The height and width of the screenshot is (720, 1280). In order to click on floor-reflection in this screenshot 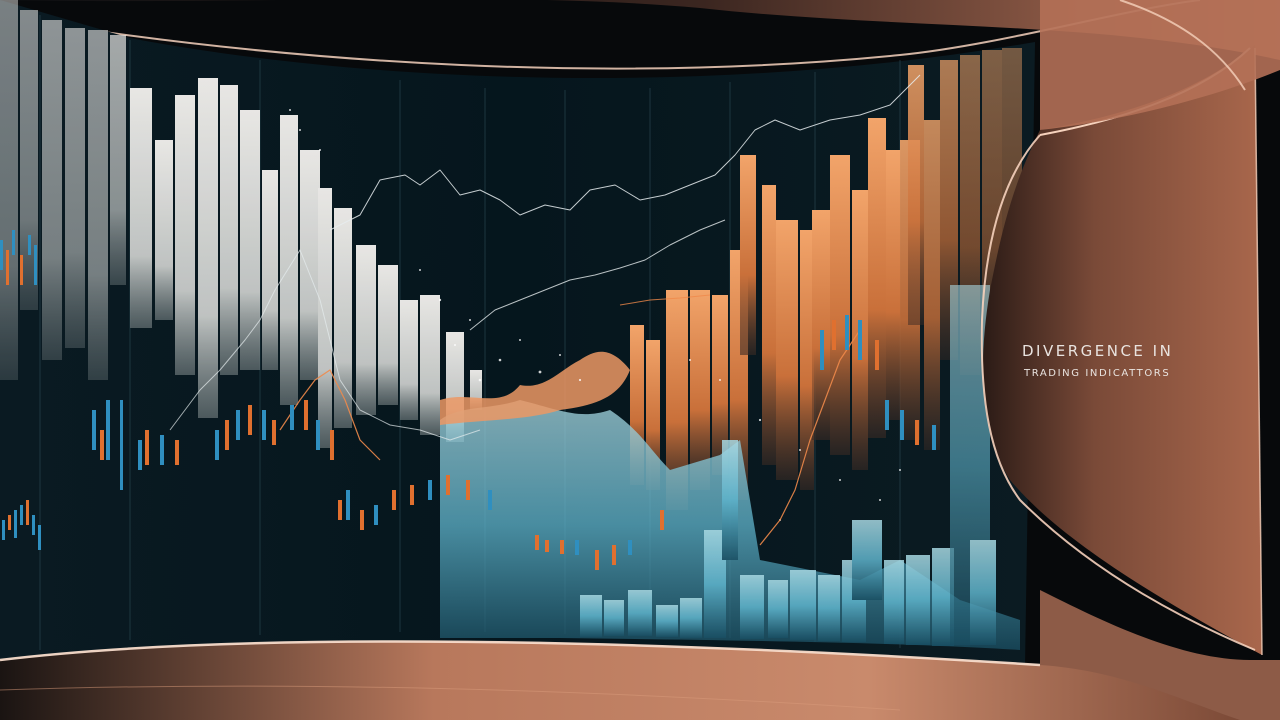, I will do `click(450, 698)`.